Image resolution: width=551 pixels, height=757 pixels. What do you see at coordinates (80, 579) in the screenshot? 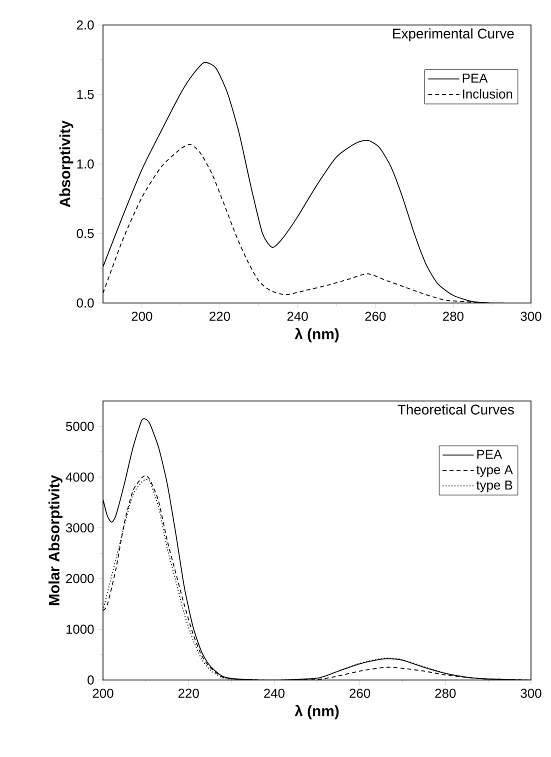
I see `y-tick-label: 2000` at bounding box center [80, 579].